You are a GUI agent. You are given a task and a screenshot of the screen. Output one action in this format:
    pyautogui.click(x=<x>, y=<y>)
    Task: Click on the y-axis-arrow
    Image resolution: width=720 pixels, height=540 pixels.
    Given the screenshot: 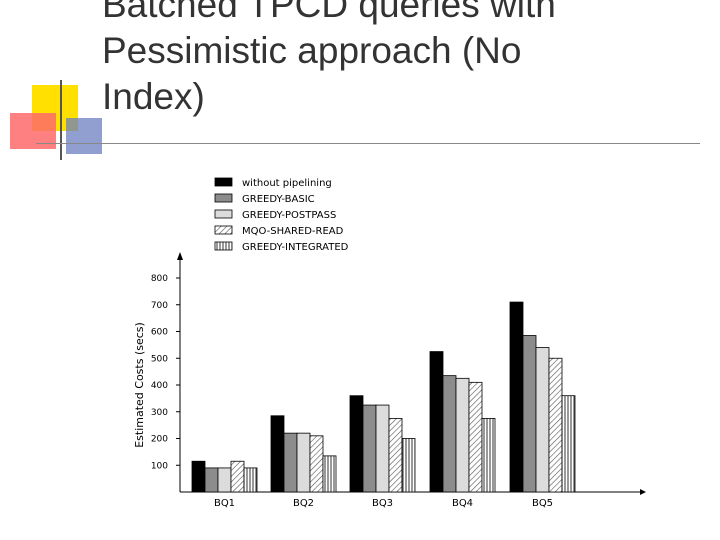 What is the action you would take?
    pyautogui.click(x=180, y=256)
    